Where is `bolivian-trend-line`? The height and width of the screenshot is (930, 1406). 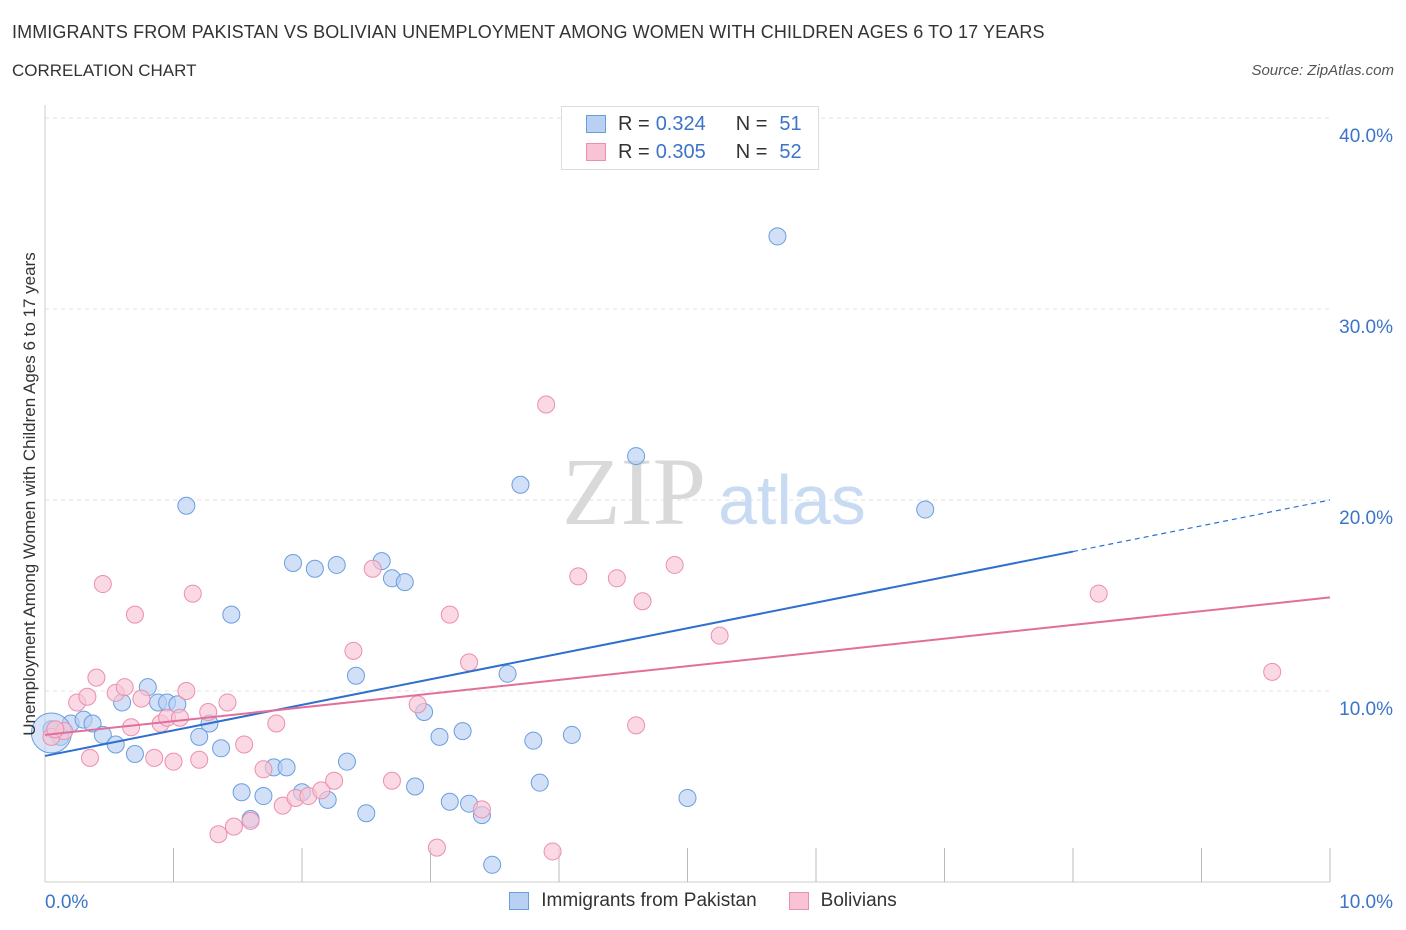
bolivian-trend-line is located at coordinates (687, 666).